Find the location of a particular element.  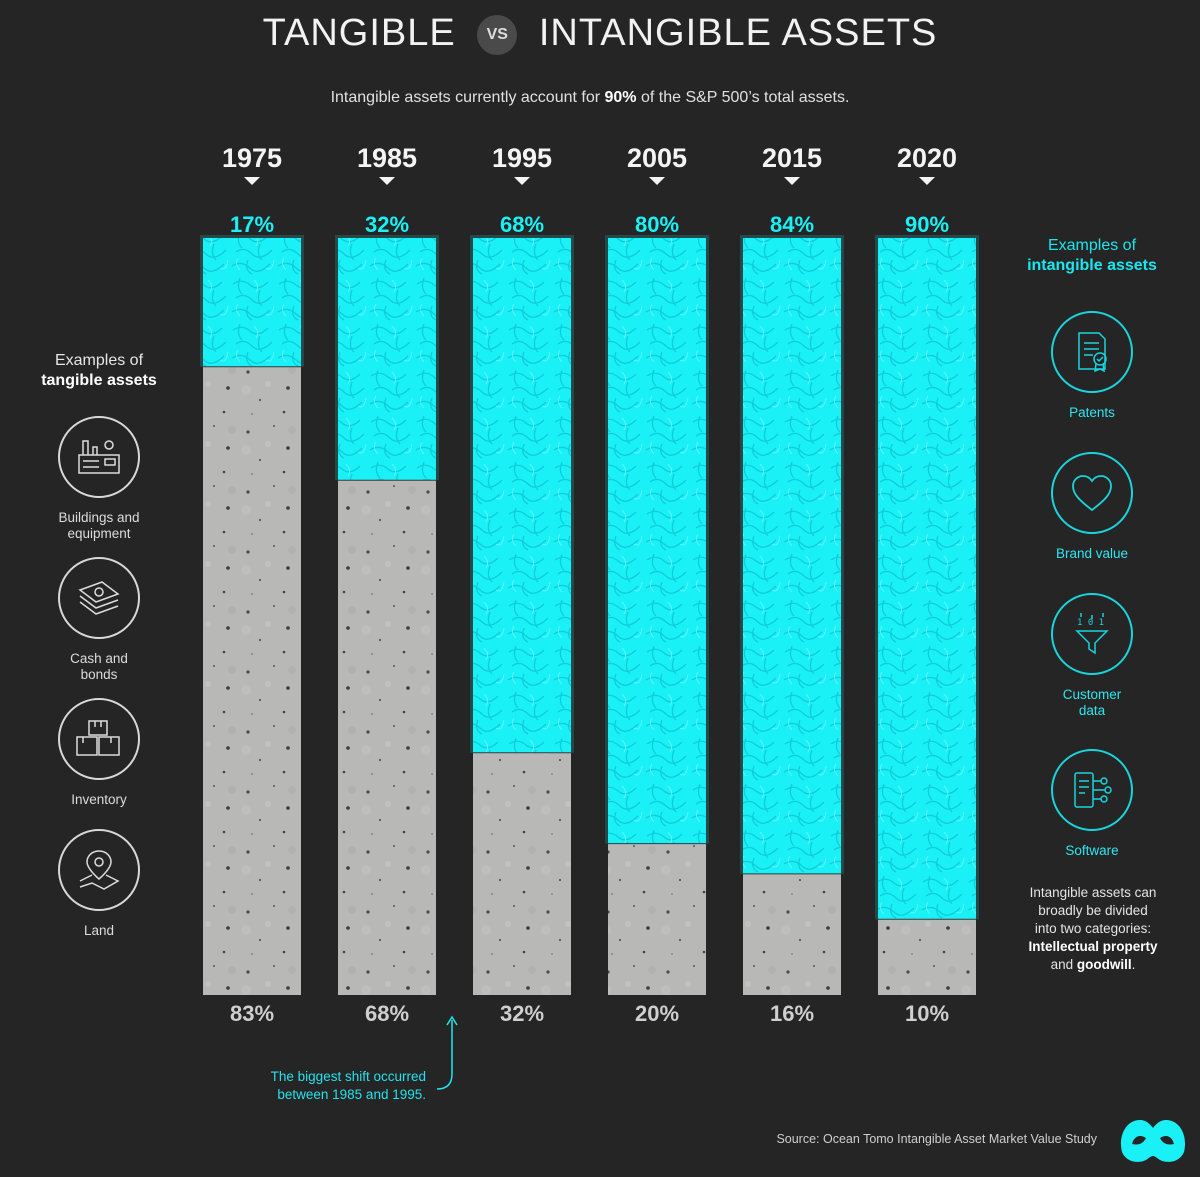

software-label: Software is located at coordinates (1092, 850).